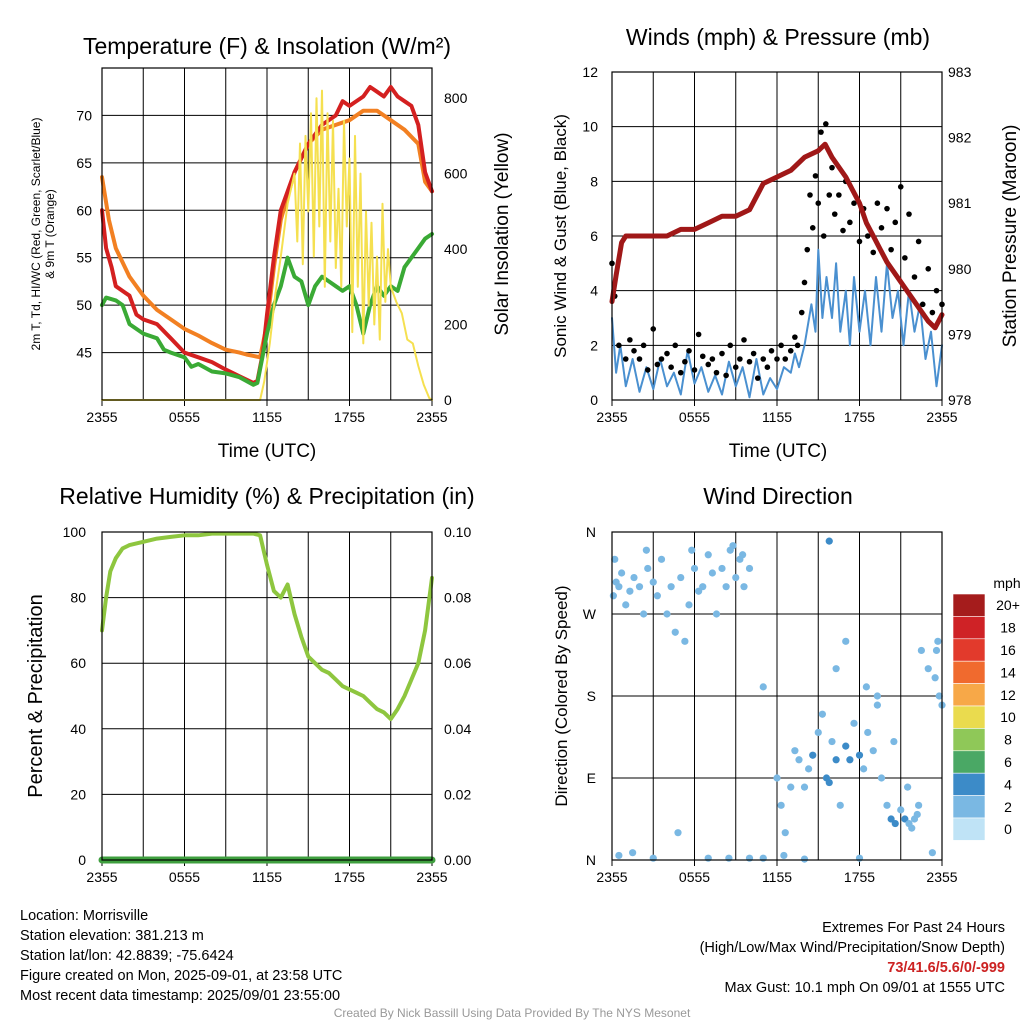  Describe the element at coordinates (694, 877) in the screenshot. I see `x-tick-label-dir: 0555` at that location.